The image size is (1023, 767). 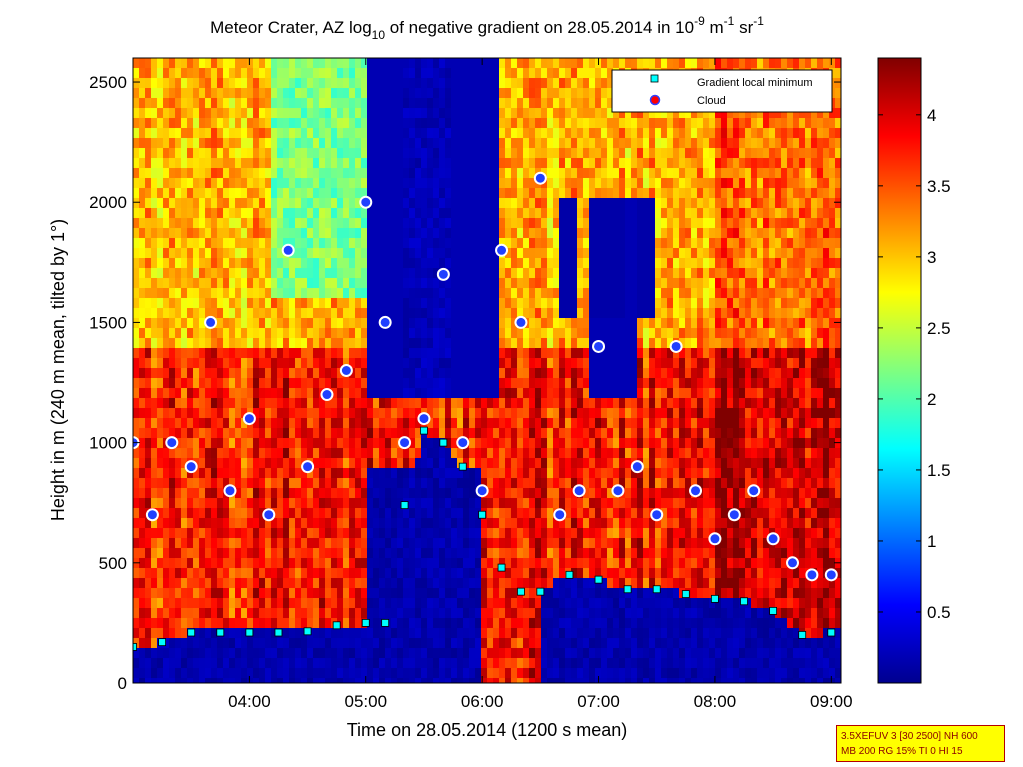 I want to click on info-line-2: MB 200 RG 15% TI 0 HI 15, so click(x=902, y=751).